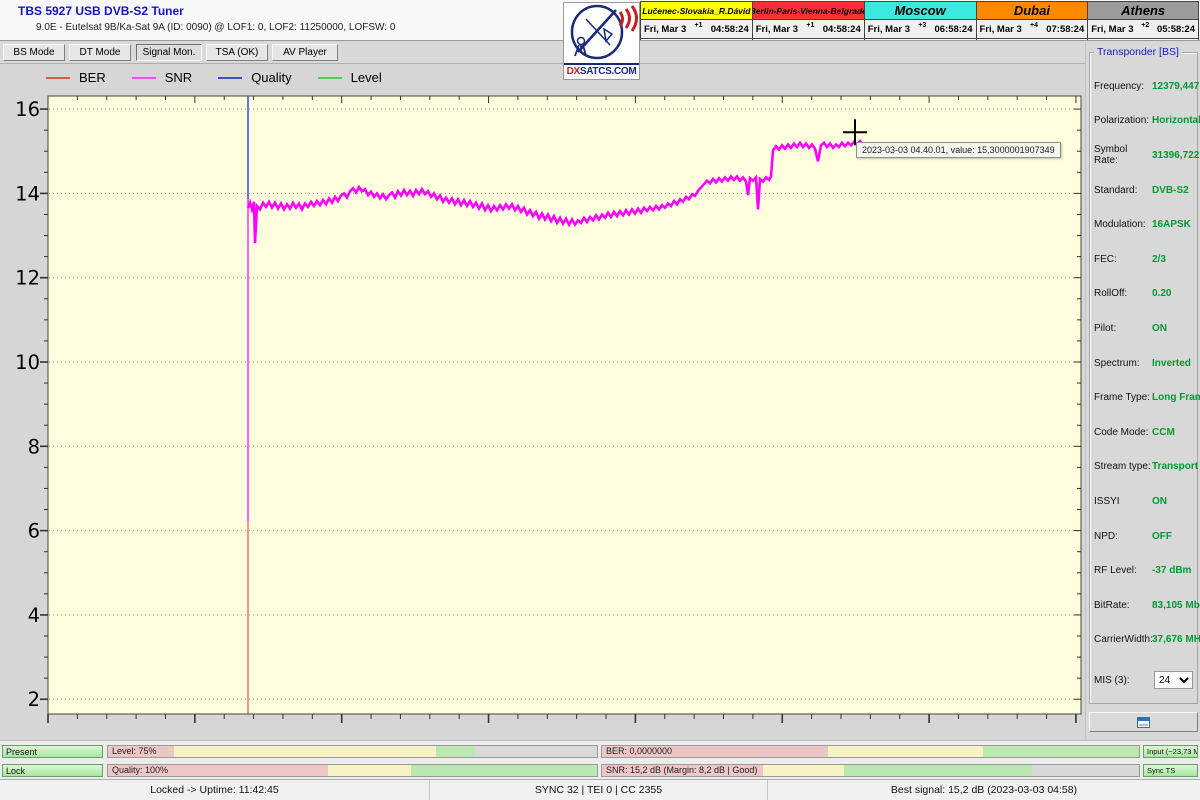 This screenshot has width=1200, height=800. I want to click on panel-window-button, so click(1143, 722).